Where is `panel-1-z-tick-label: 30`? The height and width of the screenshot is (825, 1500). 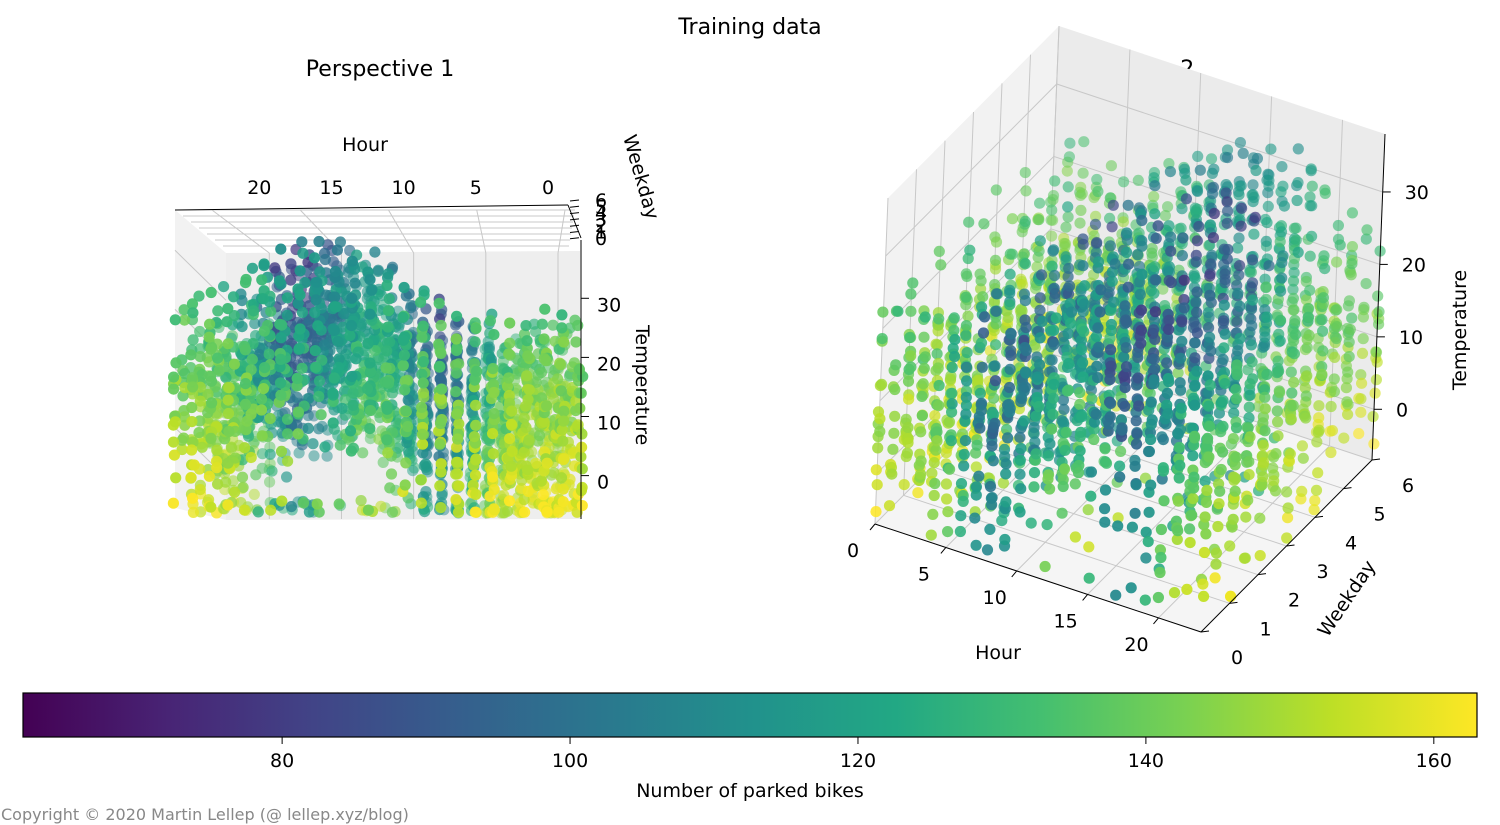 panel-1-z-tick-label: 30 is located at coordinates (609, 305).